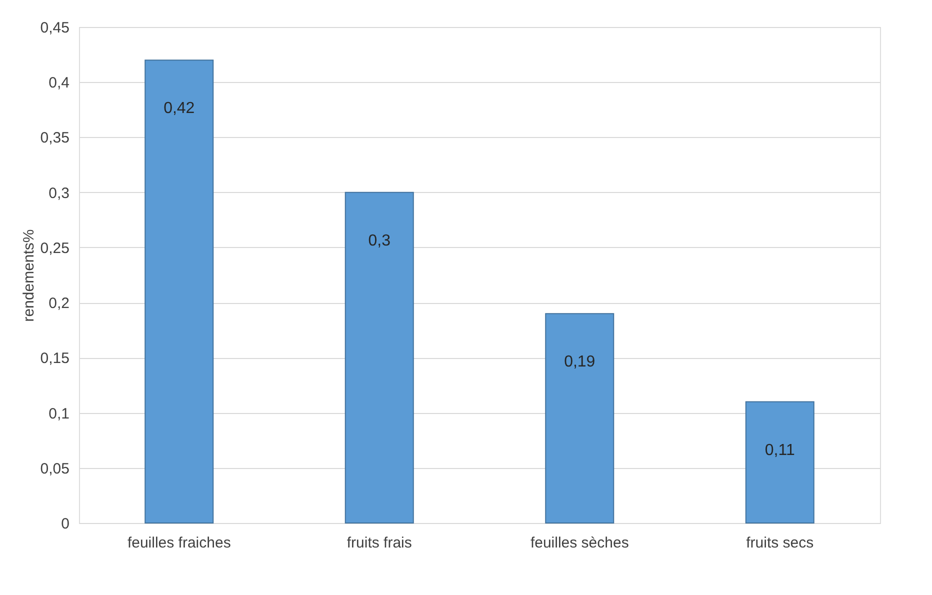  I want to click on y-tick-label: 0,45, so click(55, 28).